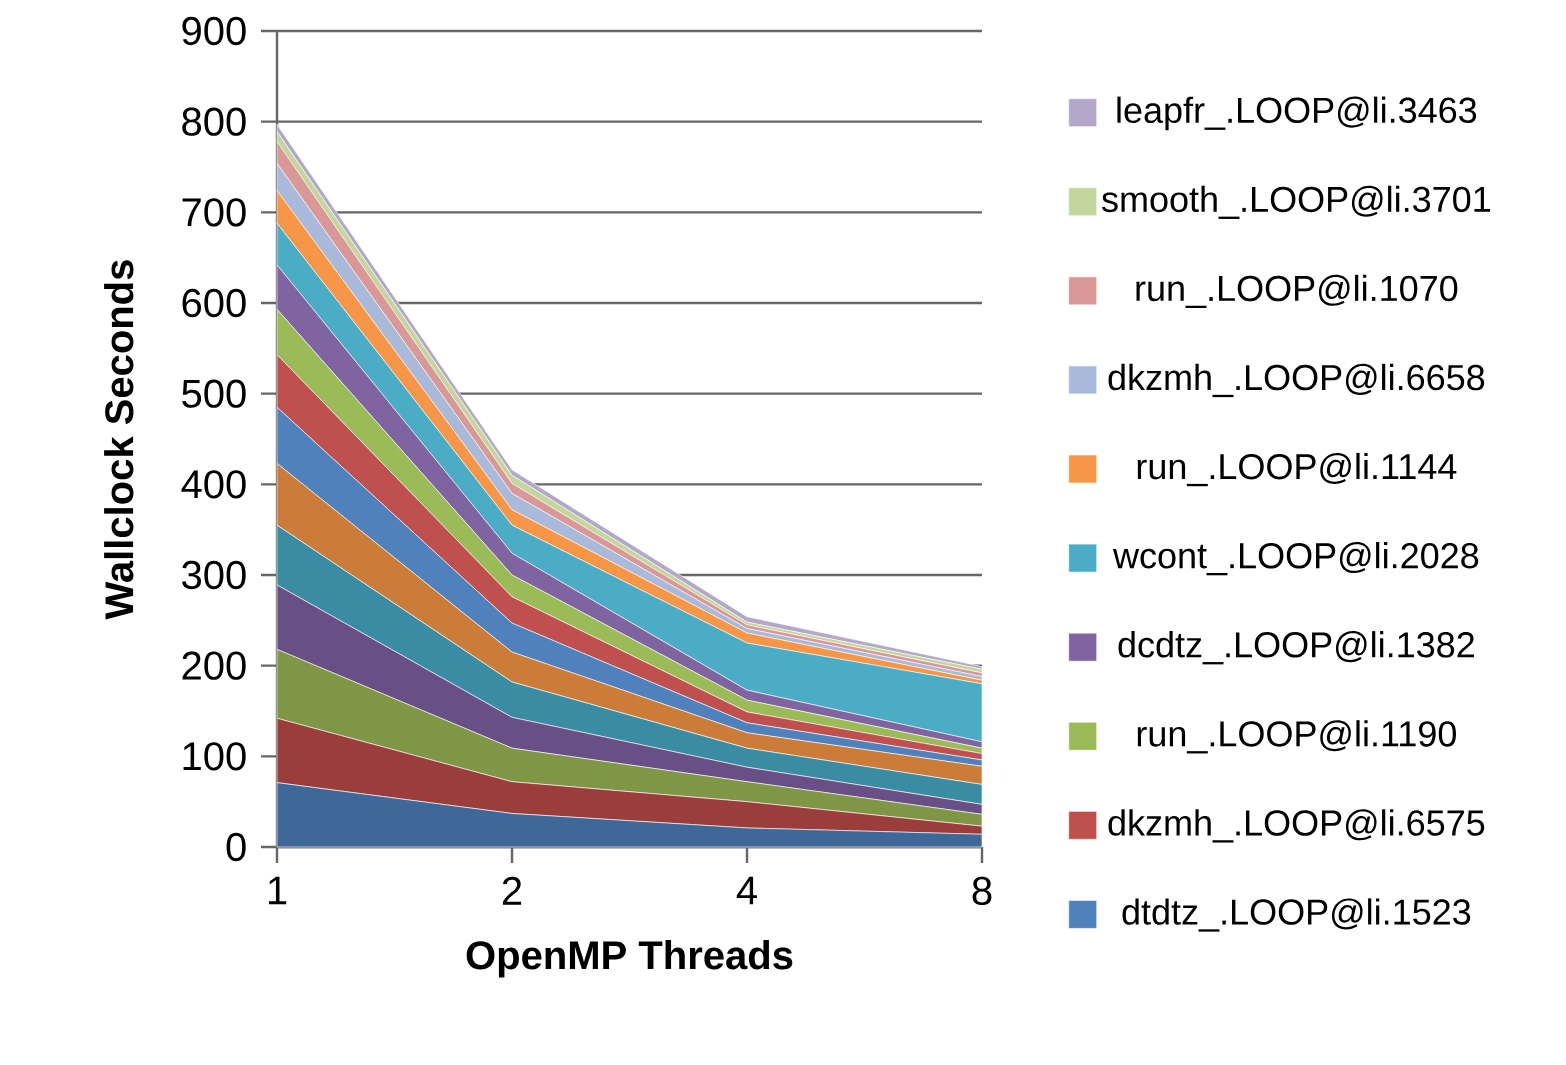 This screenshot has height=1065, width=1566. Describe the element at coordinates (214, 212) in the screenshot. I see `y-tick-label: 700` at that location.